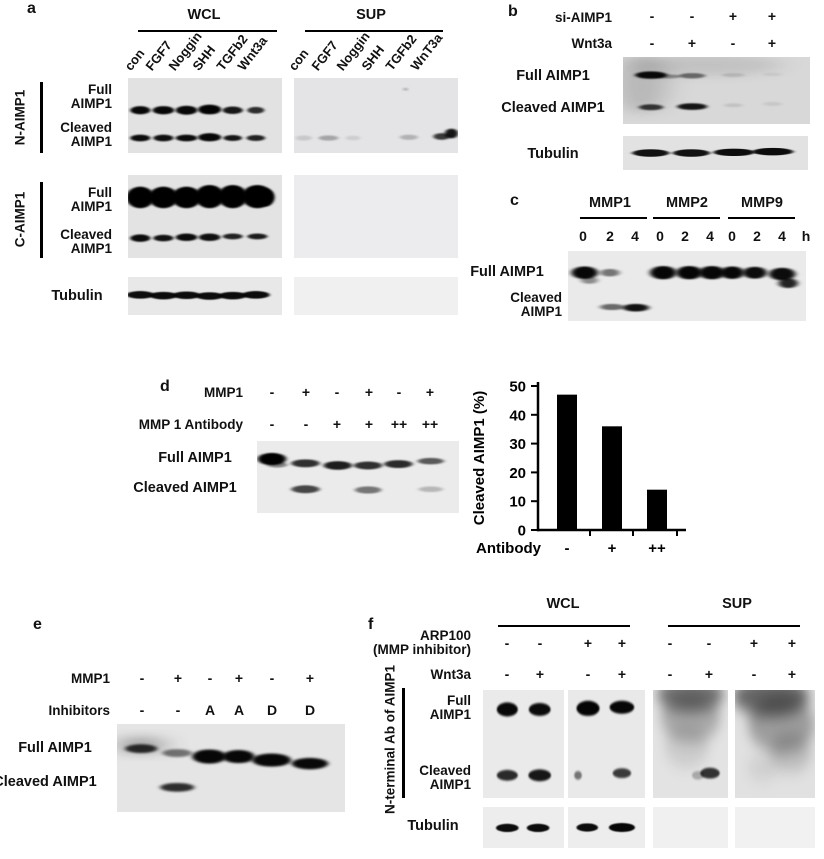 The width and height of the screenshot is (824, 859). Describe the element at coordinates (376, 296) in the screenshot. I see `blot-panel-a-tubulin-sup` at that location.